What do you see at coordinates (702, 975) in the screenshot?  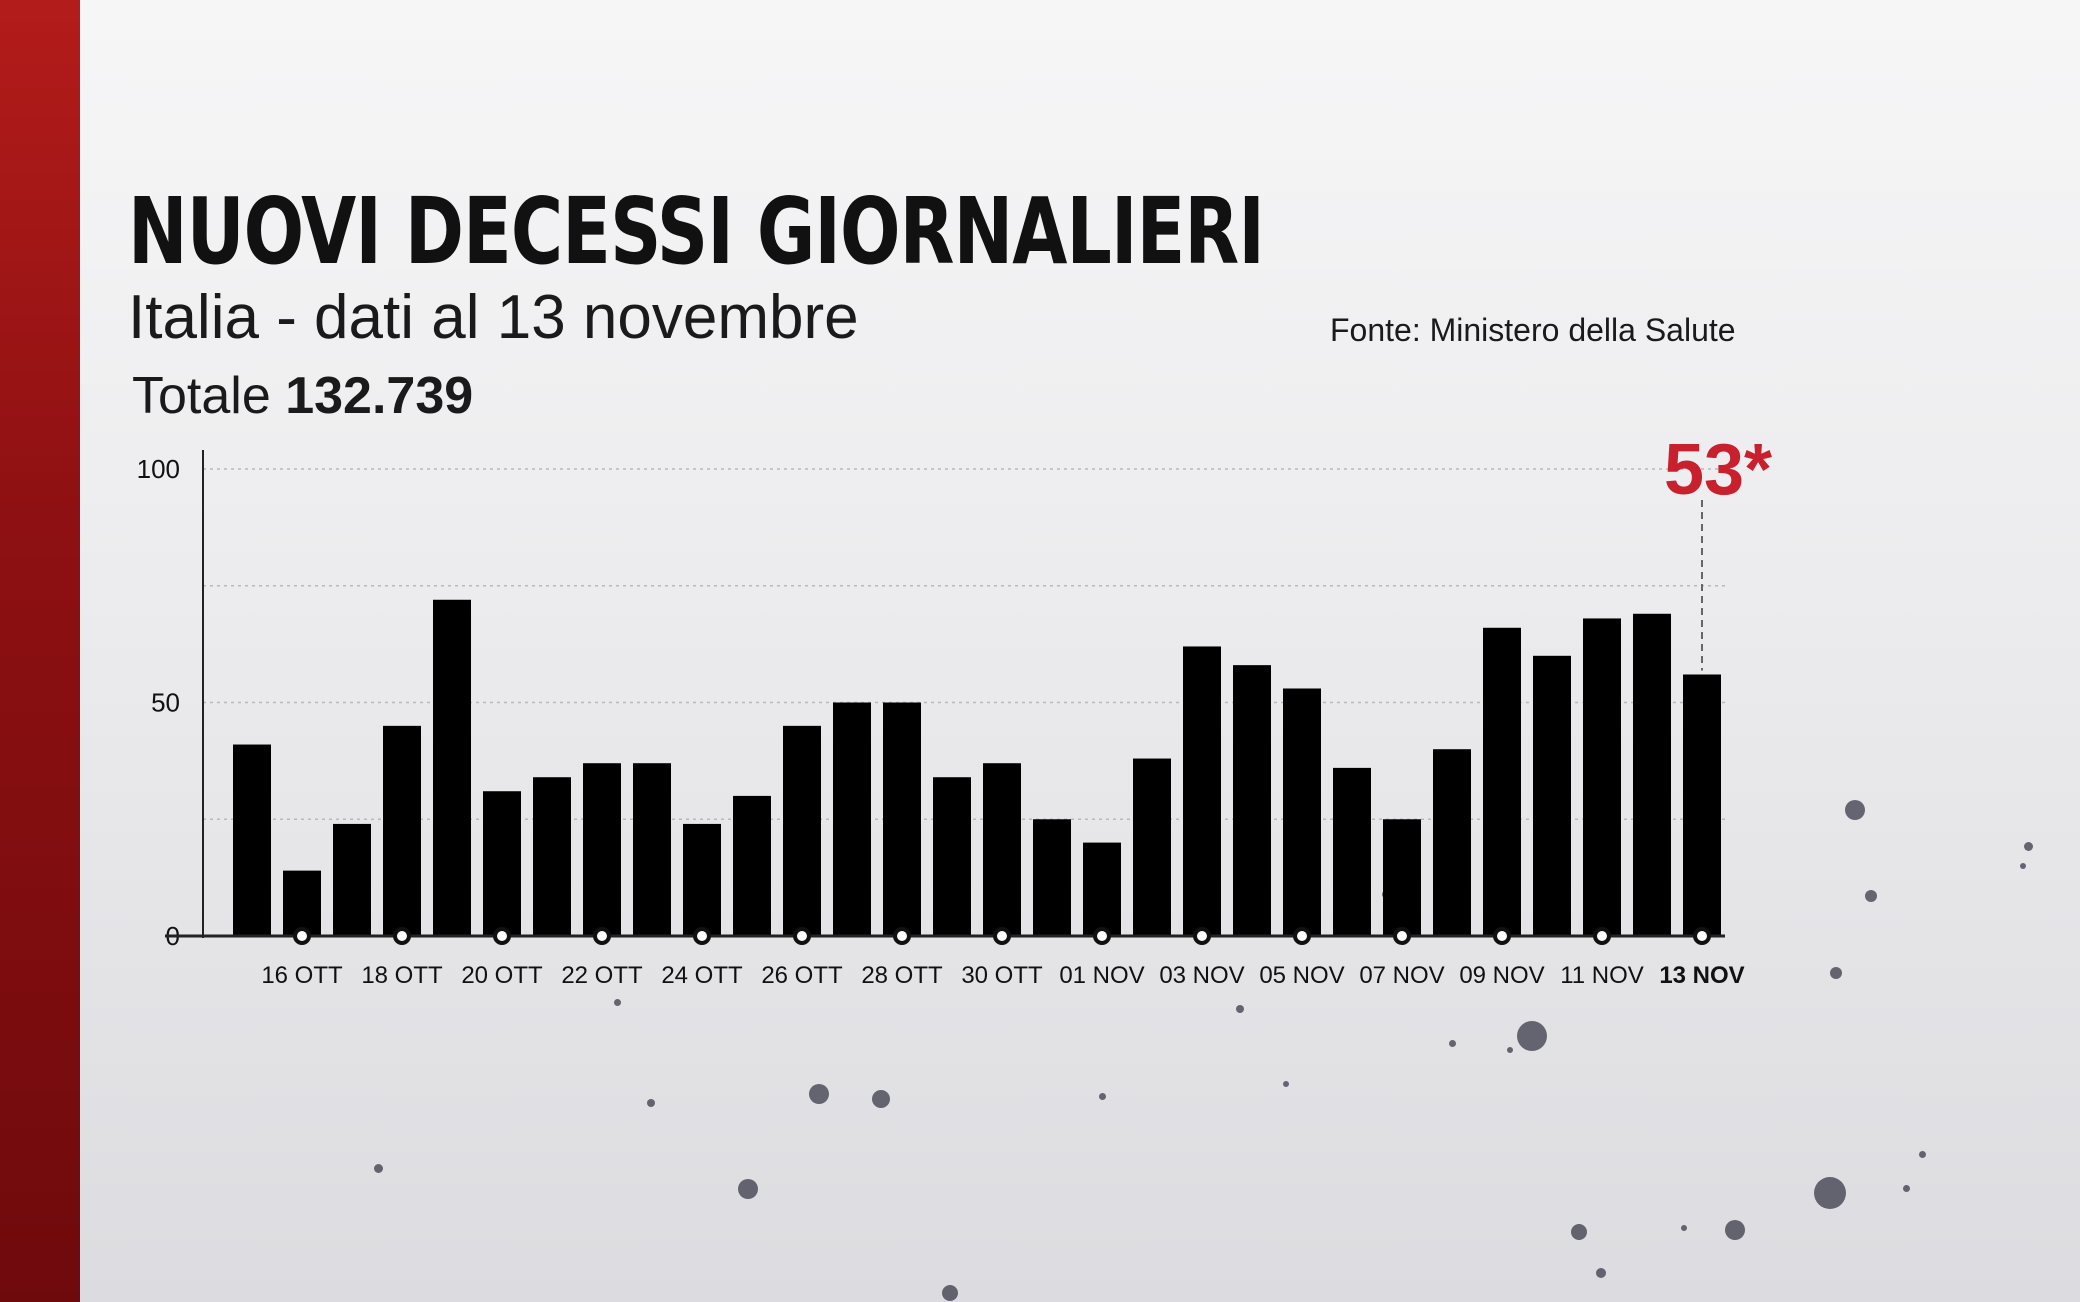 I see `x-tick-label: 24 OTT` at bounding box center [702, 975].